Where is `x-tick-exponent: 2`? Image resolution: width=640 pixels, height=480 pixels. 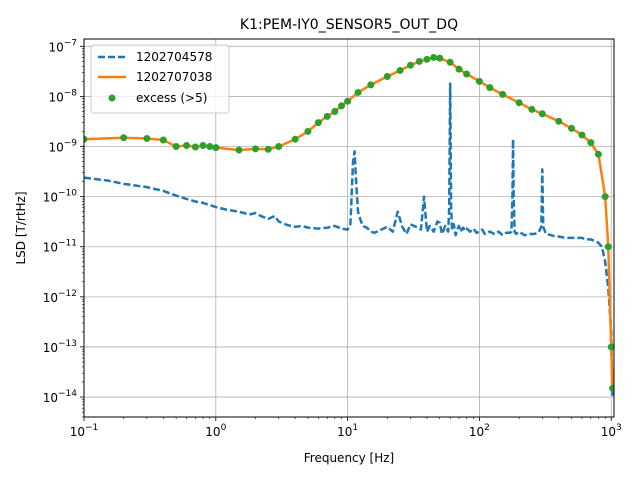
x-tick-exponent: 2 is located at coordinates (487, 428).